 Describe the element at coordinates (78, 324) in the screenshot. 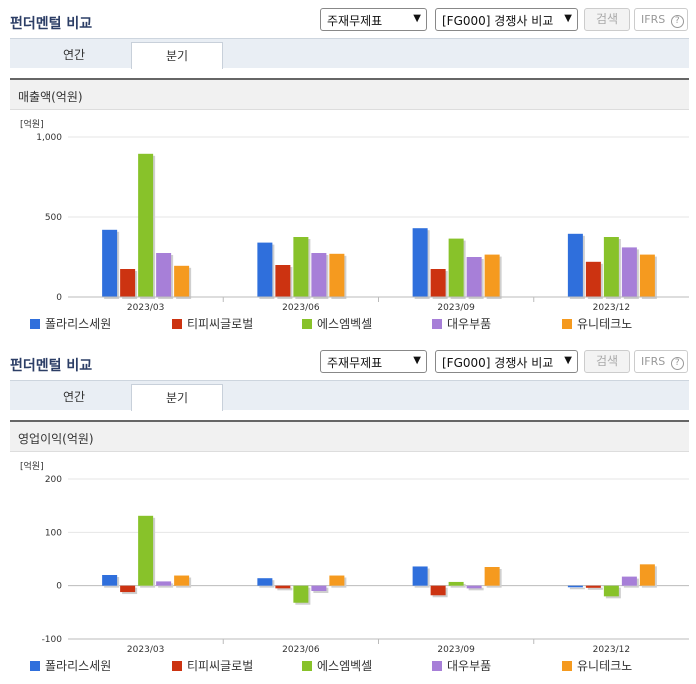

I see `legend-label: 폴라리스세원` at that location.